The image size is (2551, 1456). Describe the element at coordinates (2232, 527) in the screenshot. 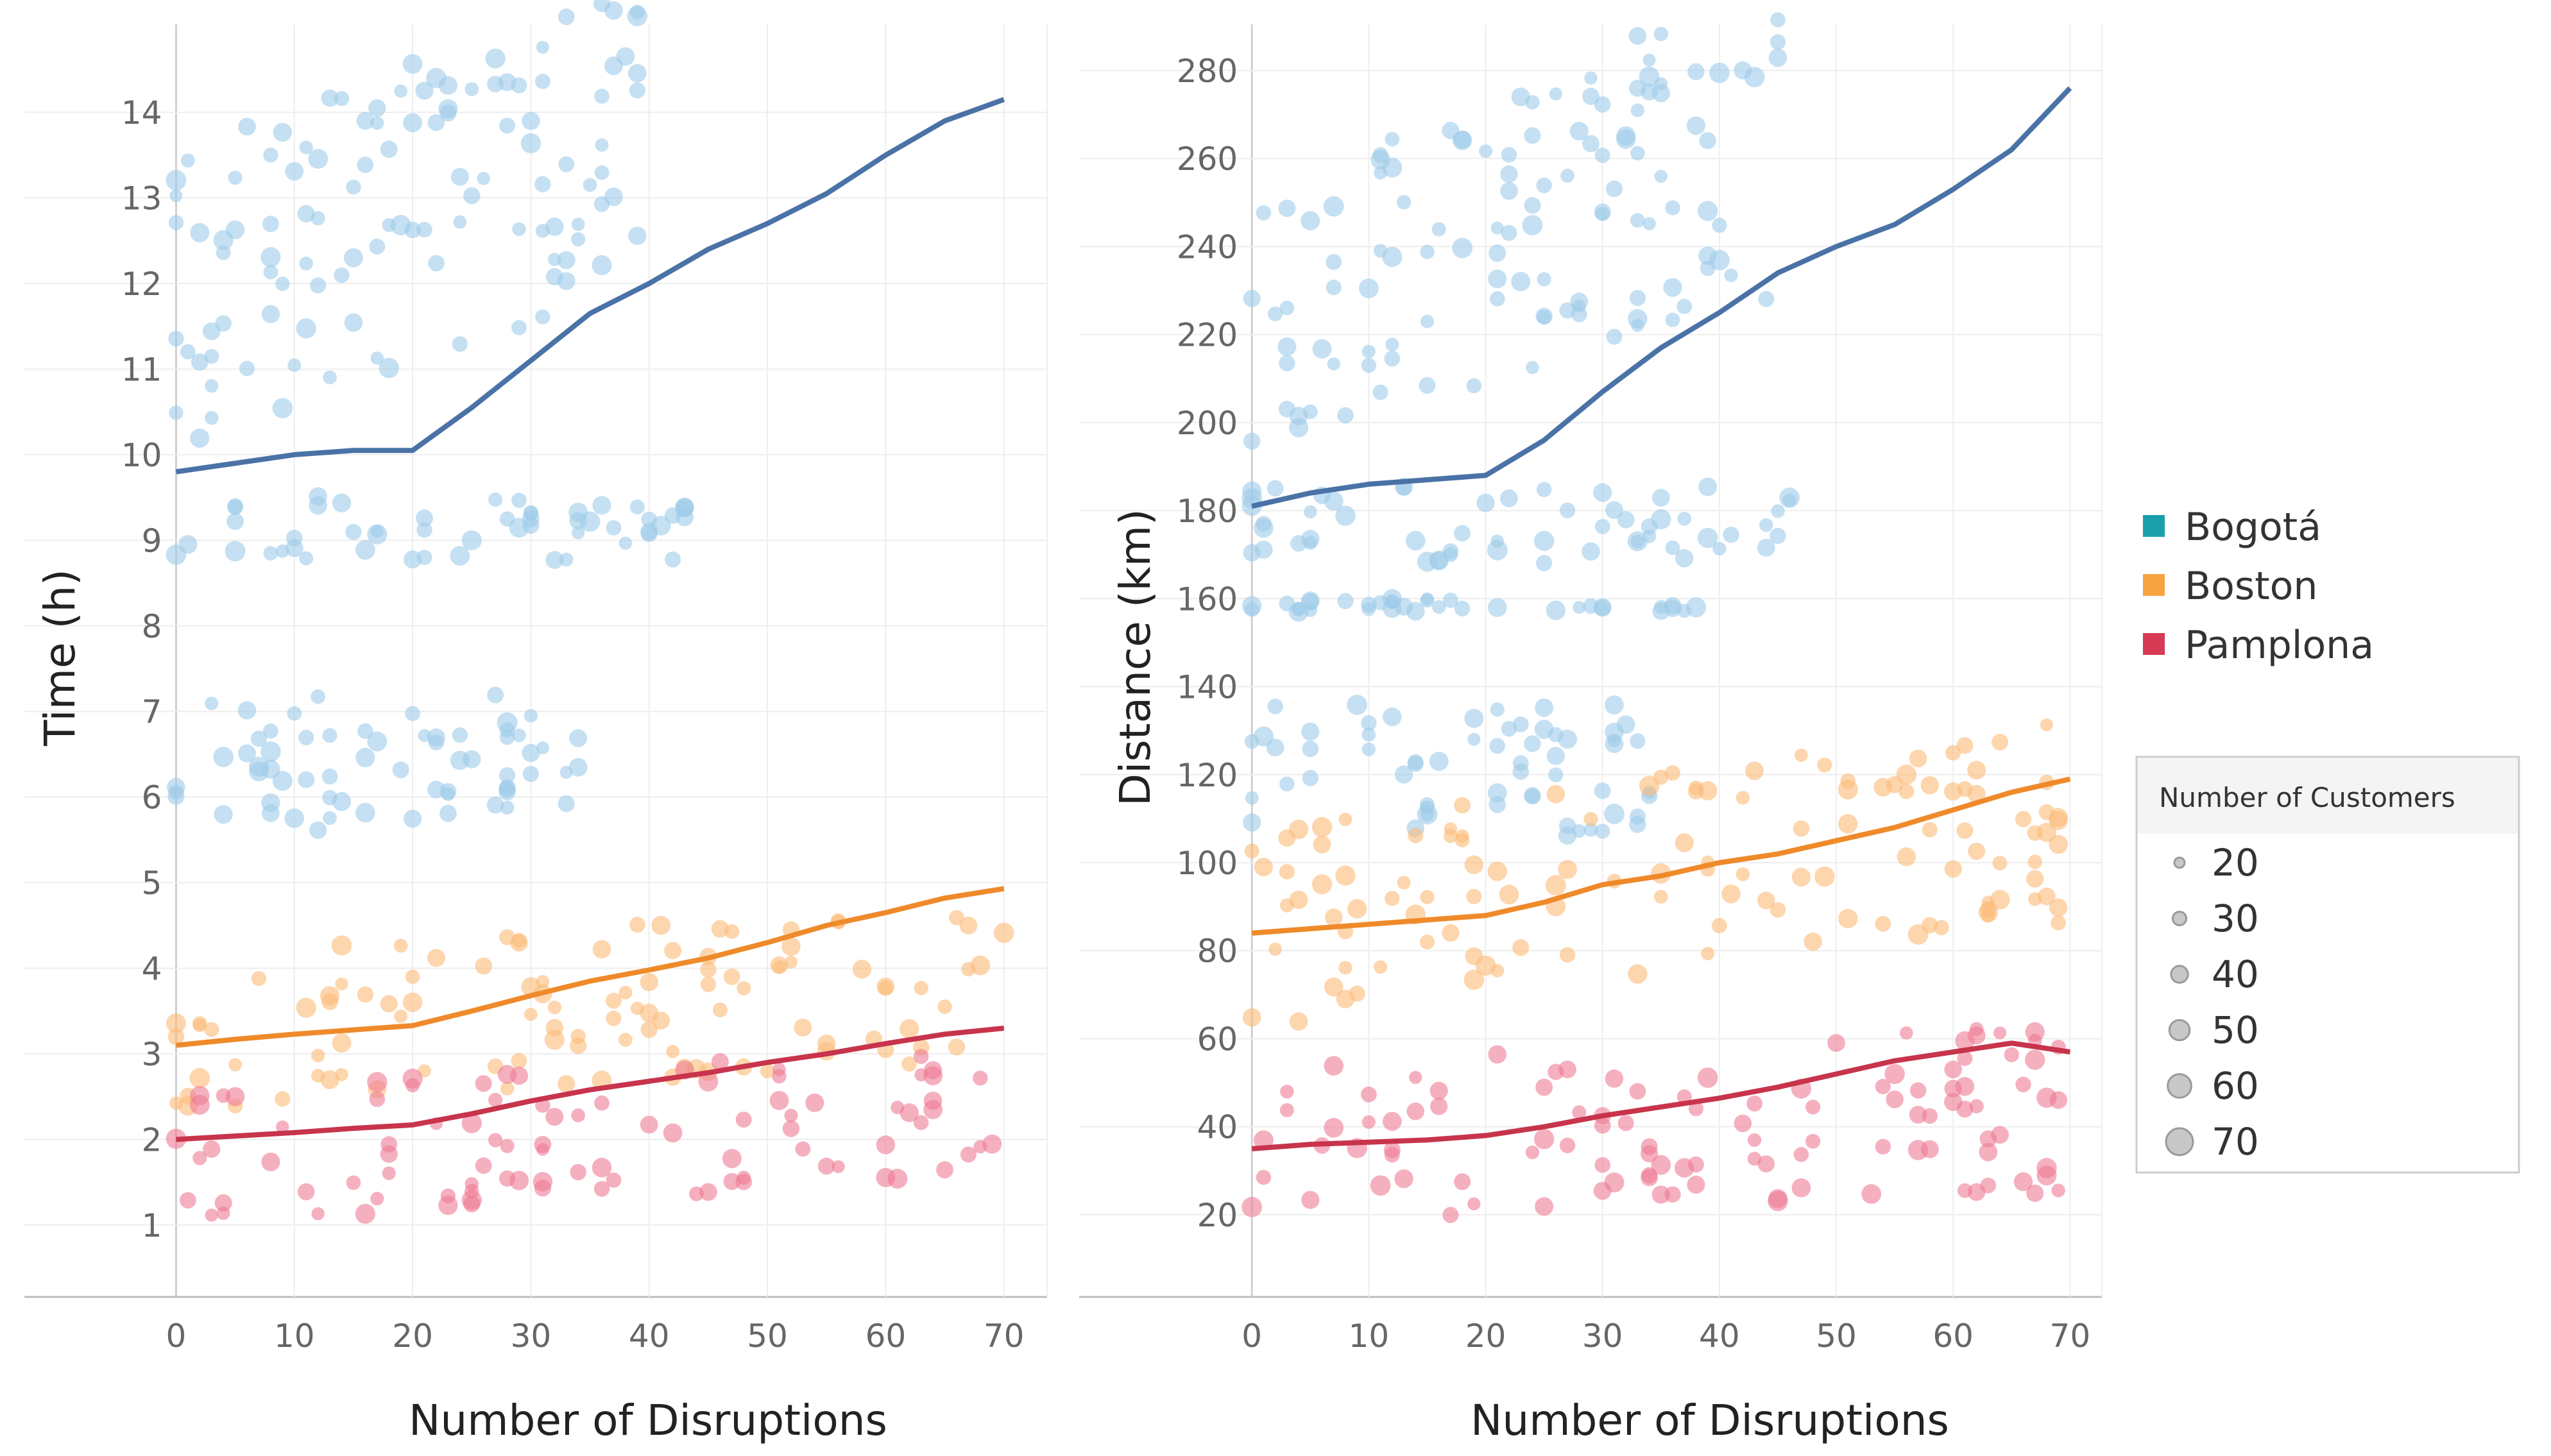

I see `legend-item-bogota: Bogotá` at that location.